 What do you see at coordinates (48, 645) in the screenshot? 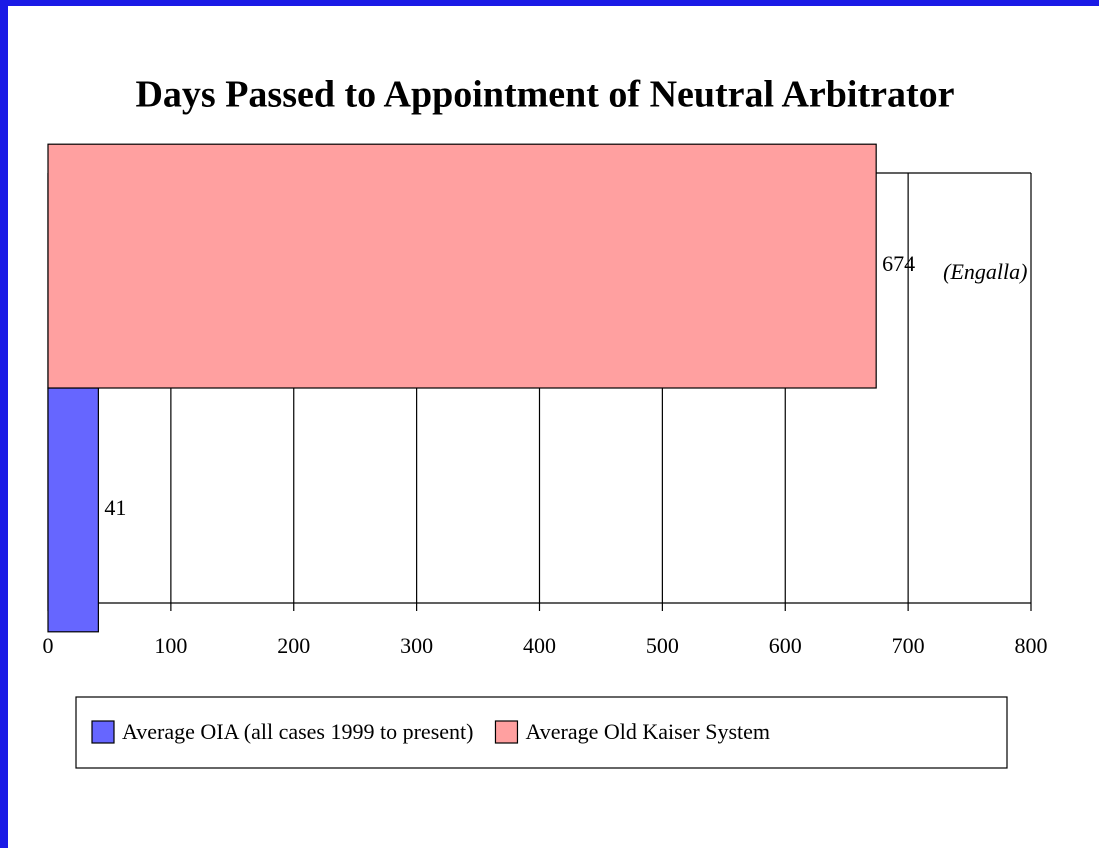
I see `x-tick-label: 0` at bounding box center [48, 645].